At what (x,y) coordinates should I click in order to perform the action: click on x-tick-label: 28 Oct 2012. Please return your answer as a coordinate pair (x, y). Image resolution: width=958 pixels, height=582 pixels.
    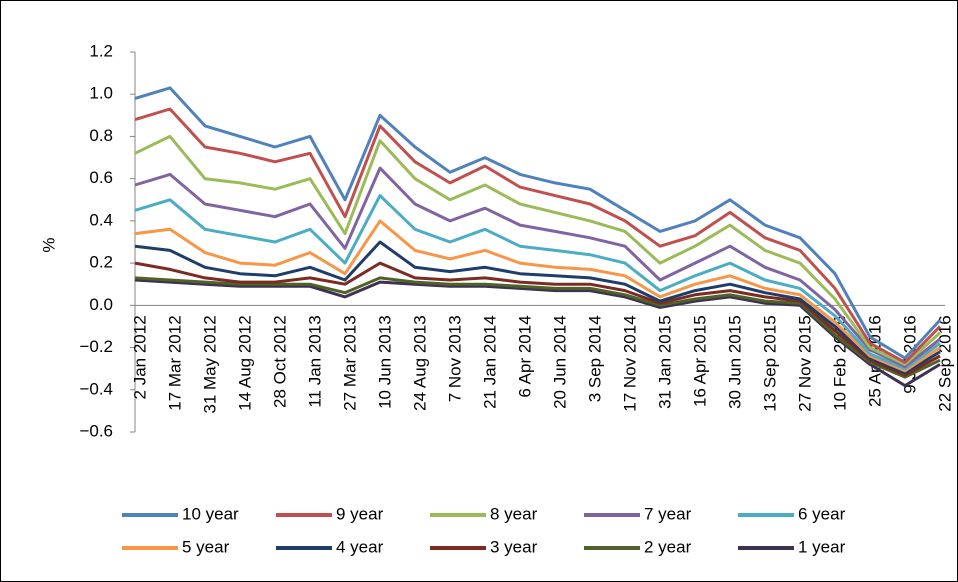
    Looking at the image, I should click on (279, 361).